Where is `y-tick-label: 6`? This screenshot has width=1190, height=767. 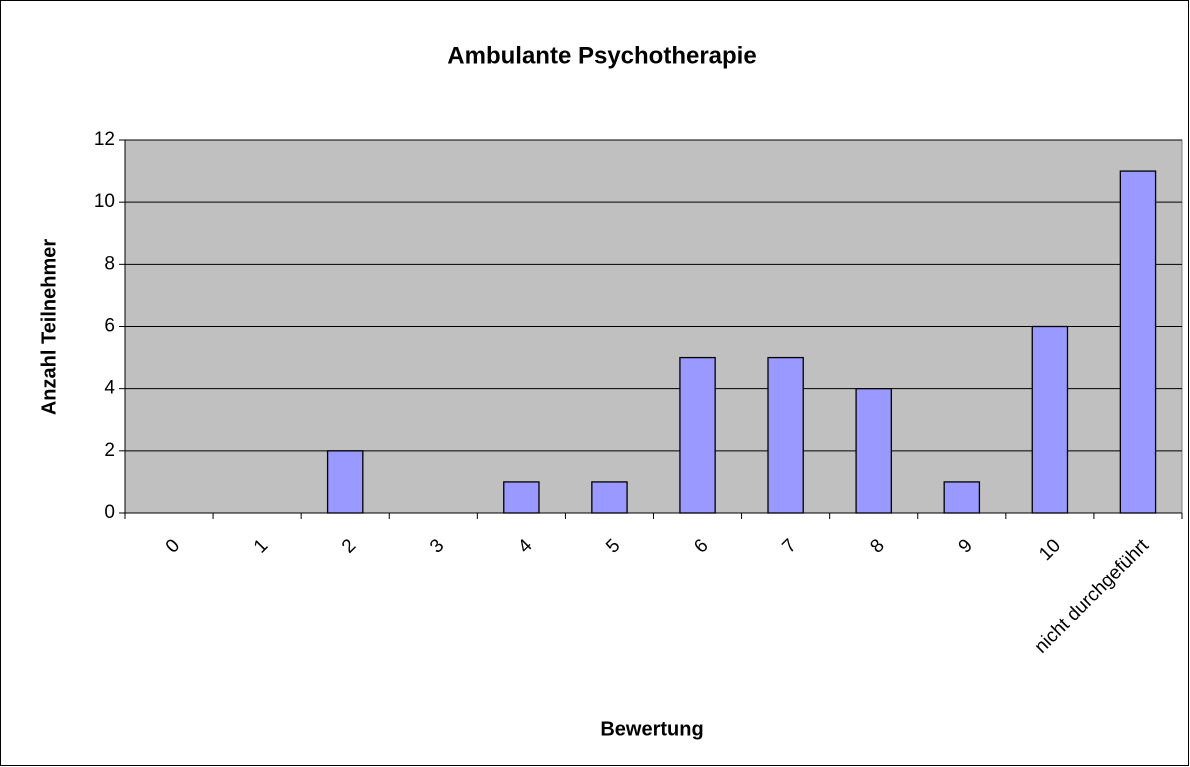
y-tick-label: 6 is located at coordinates (109, 326).